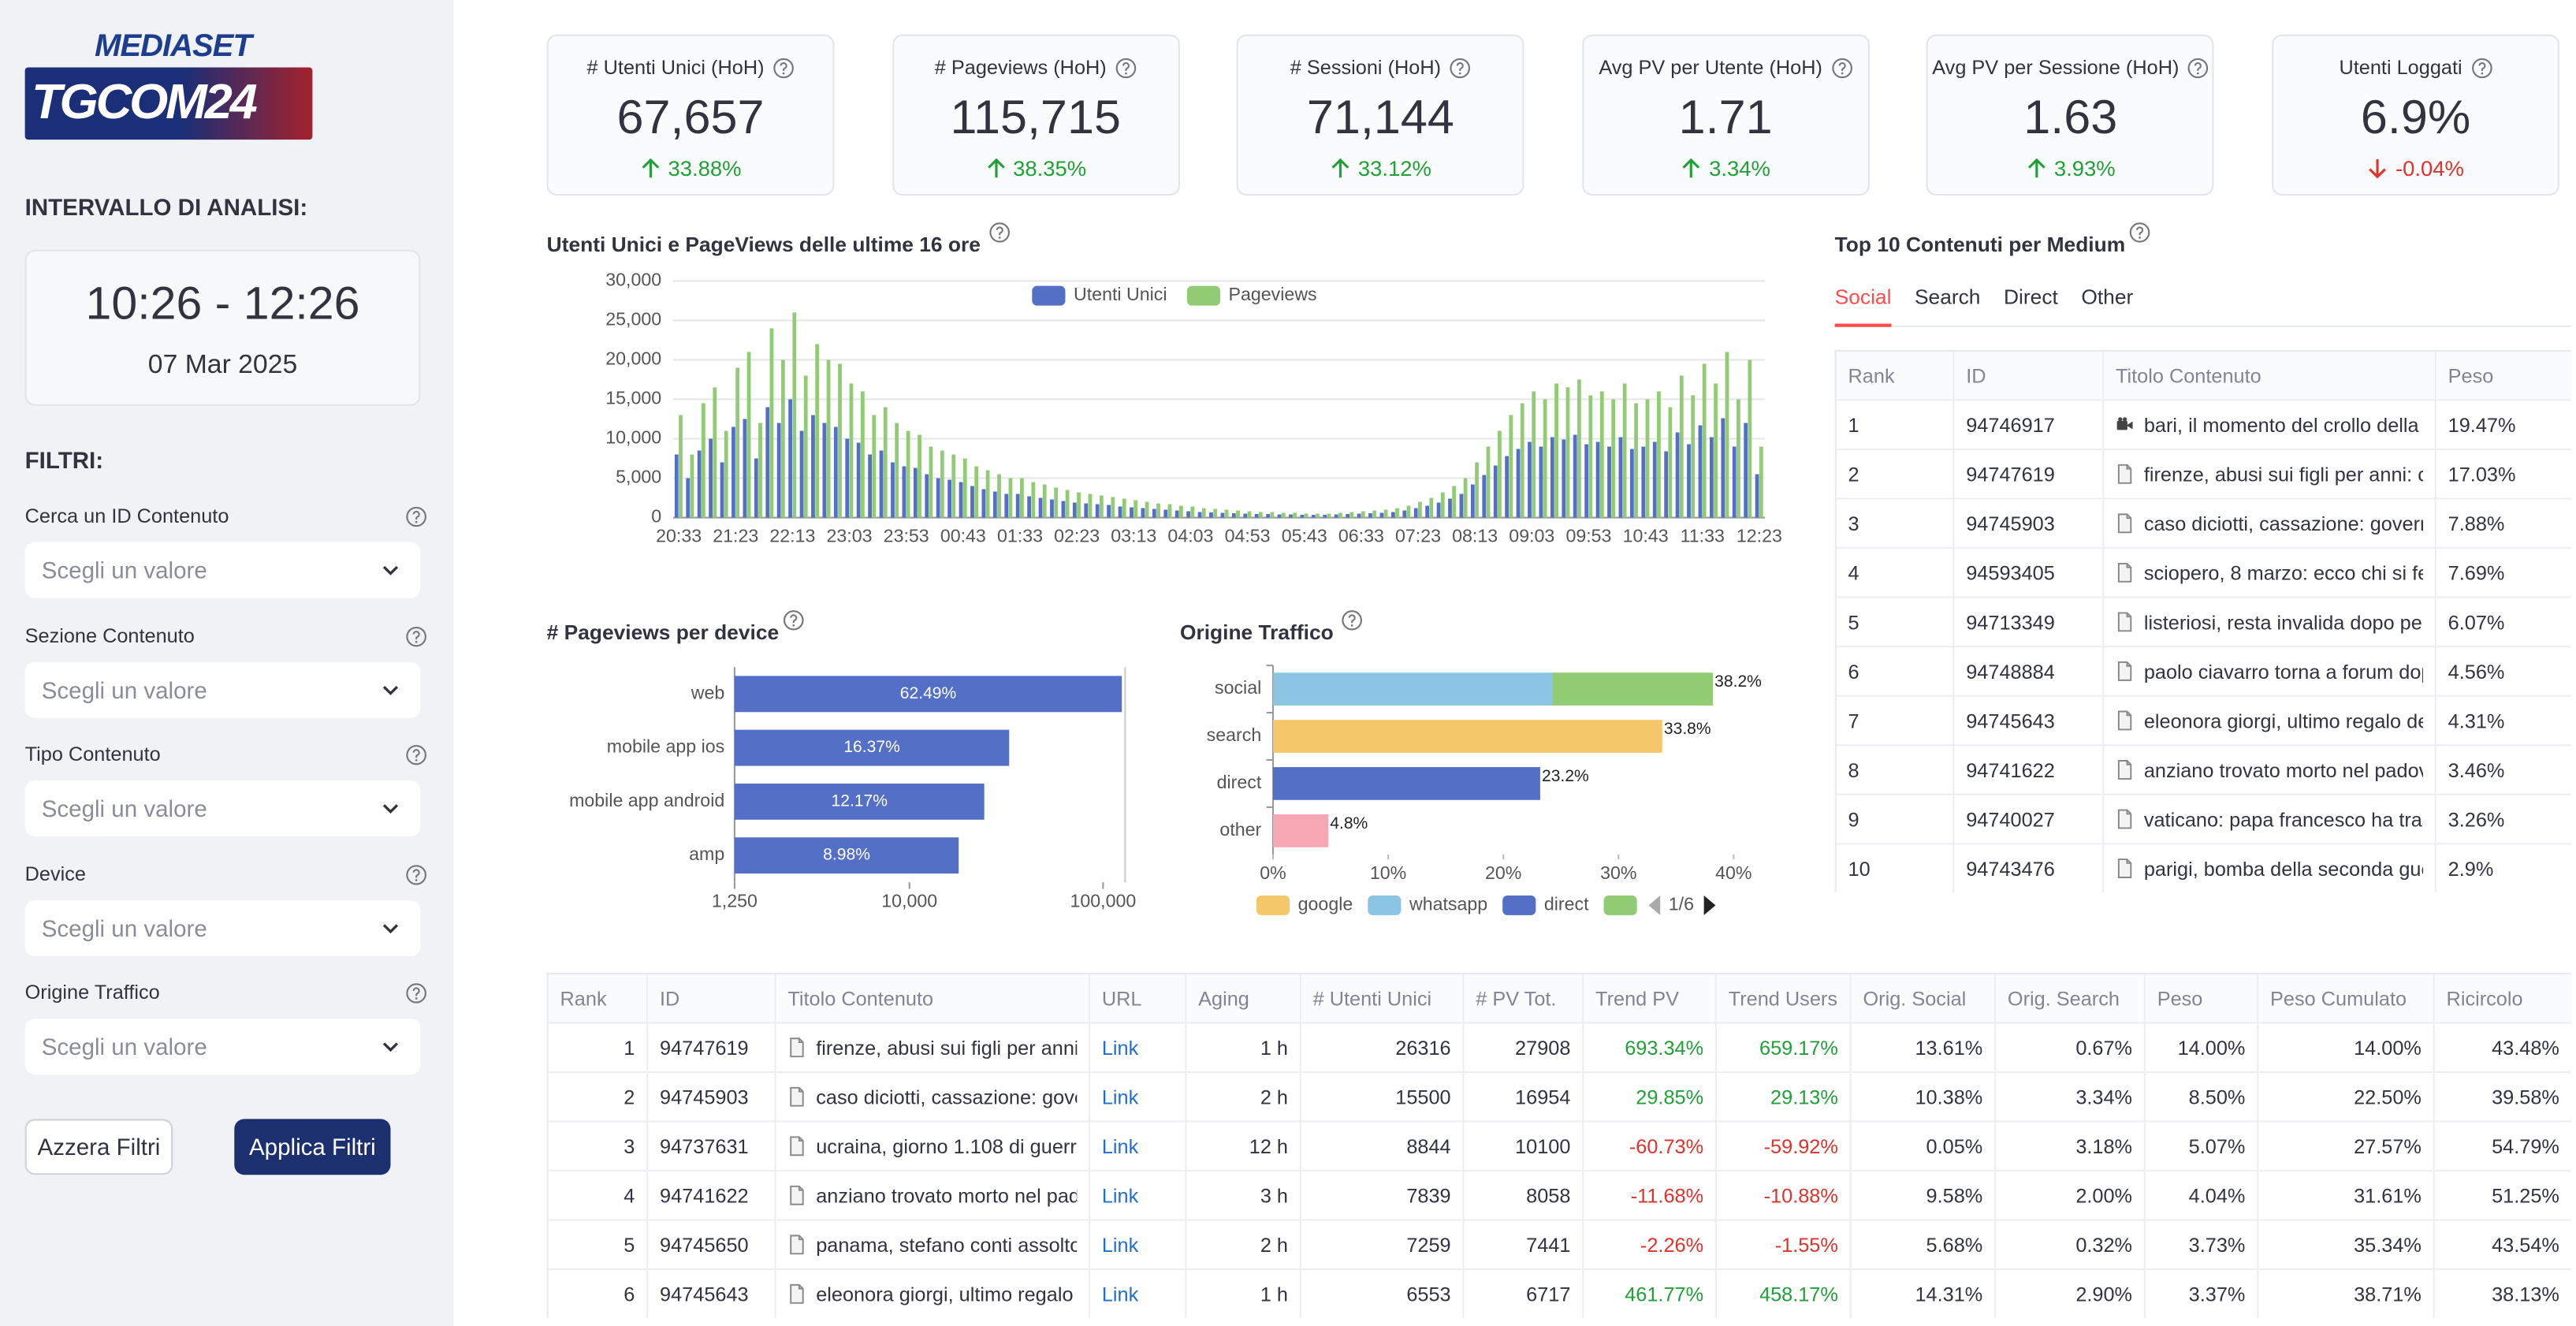 The height and width of the screenshot is (1326, 2576). What do you see at coordinates (704, 1245) in the screenshot?
I see `cell-text: 94745650` at bounding box center [704, 1245].